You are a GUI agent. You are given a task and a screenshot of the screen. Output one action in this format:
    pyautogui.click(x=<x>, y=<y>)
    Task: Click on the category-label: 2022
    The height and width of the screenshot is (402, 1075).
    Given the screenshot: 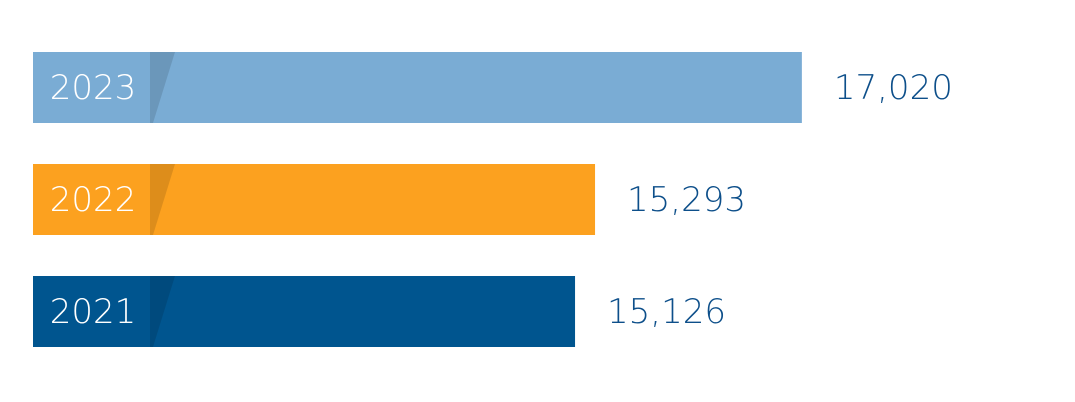 What is the action you would take?
    pyautogui.click(x=93, y=200)
    